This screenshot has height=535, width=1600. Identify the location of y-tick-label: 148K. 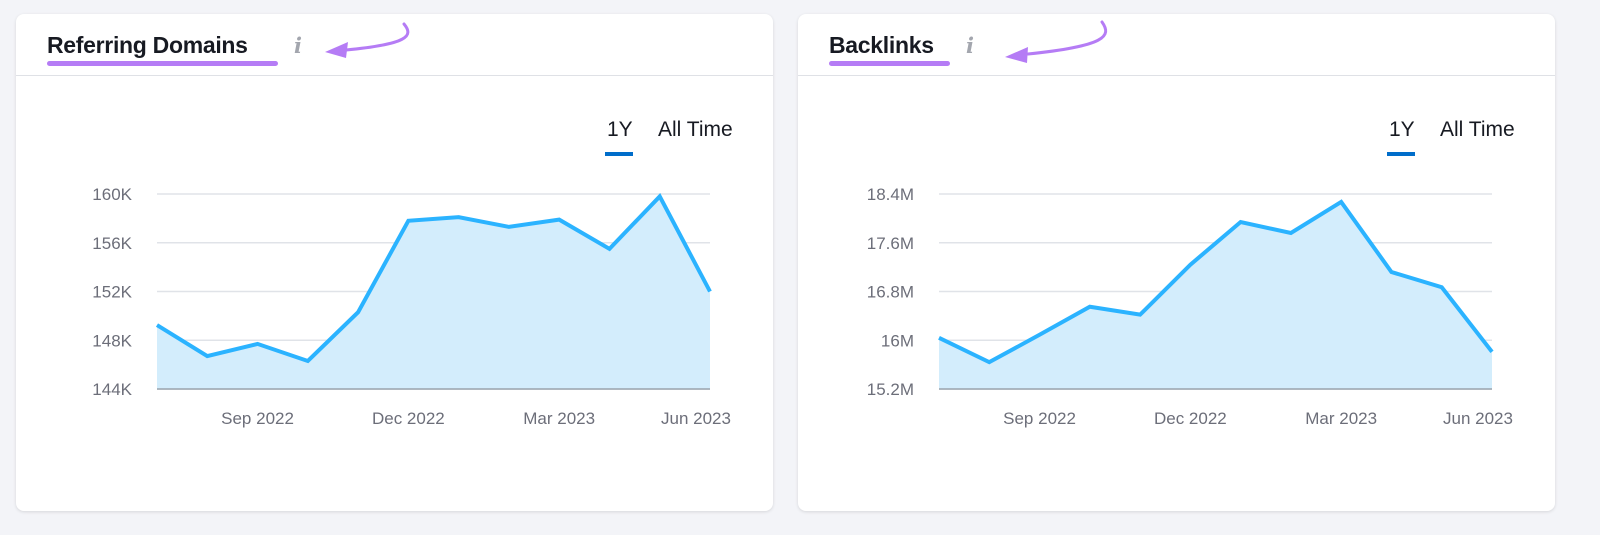
(112, 340).